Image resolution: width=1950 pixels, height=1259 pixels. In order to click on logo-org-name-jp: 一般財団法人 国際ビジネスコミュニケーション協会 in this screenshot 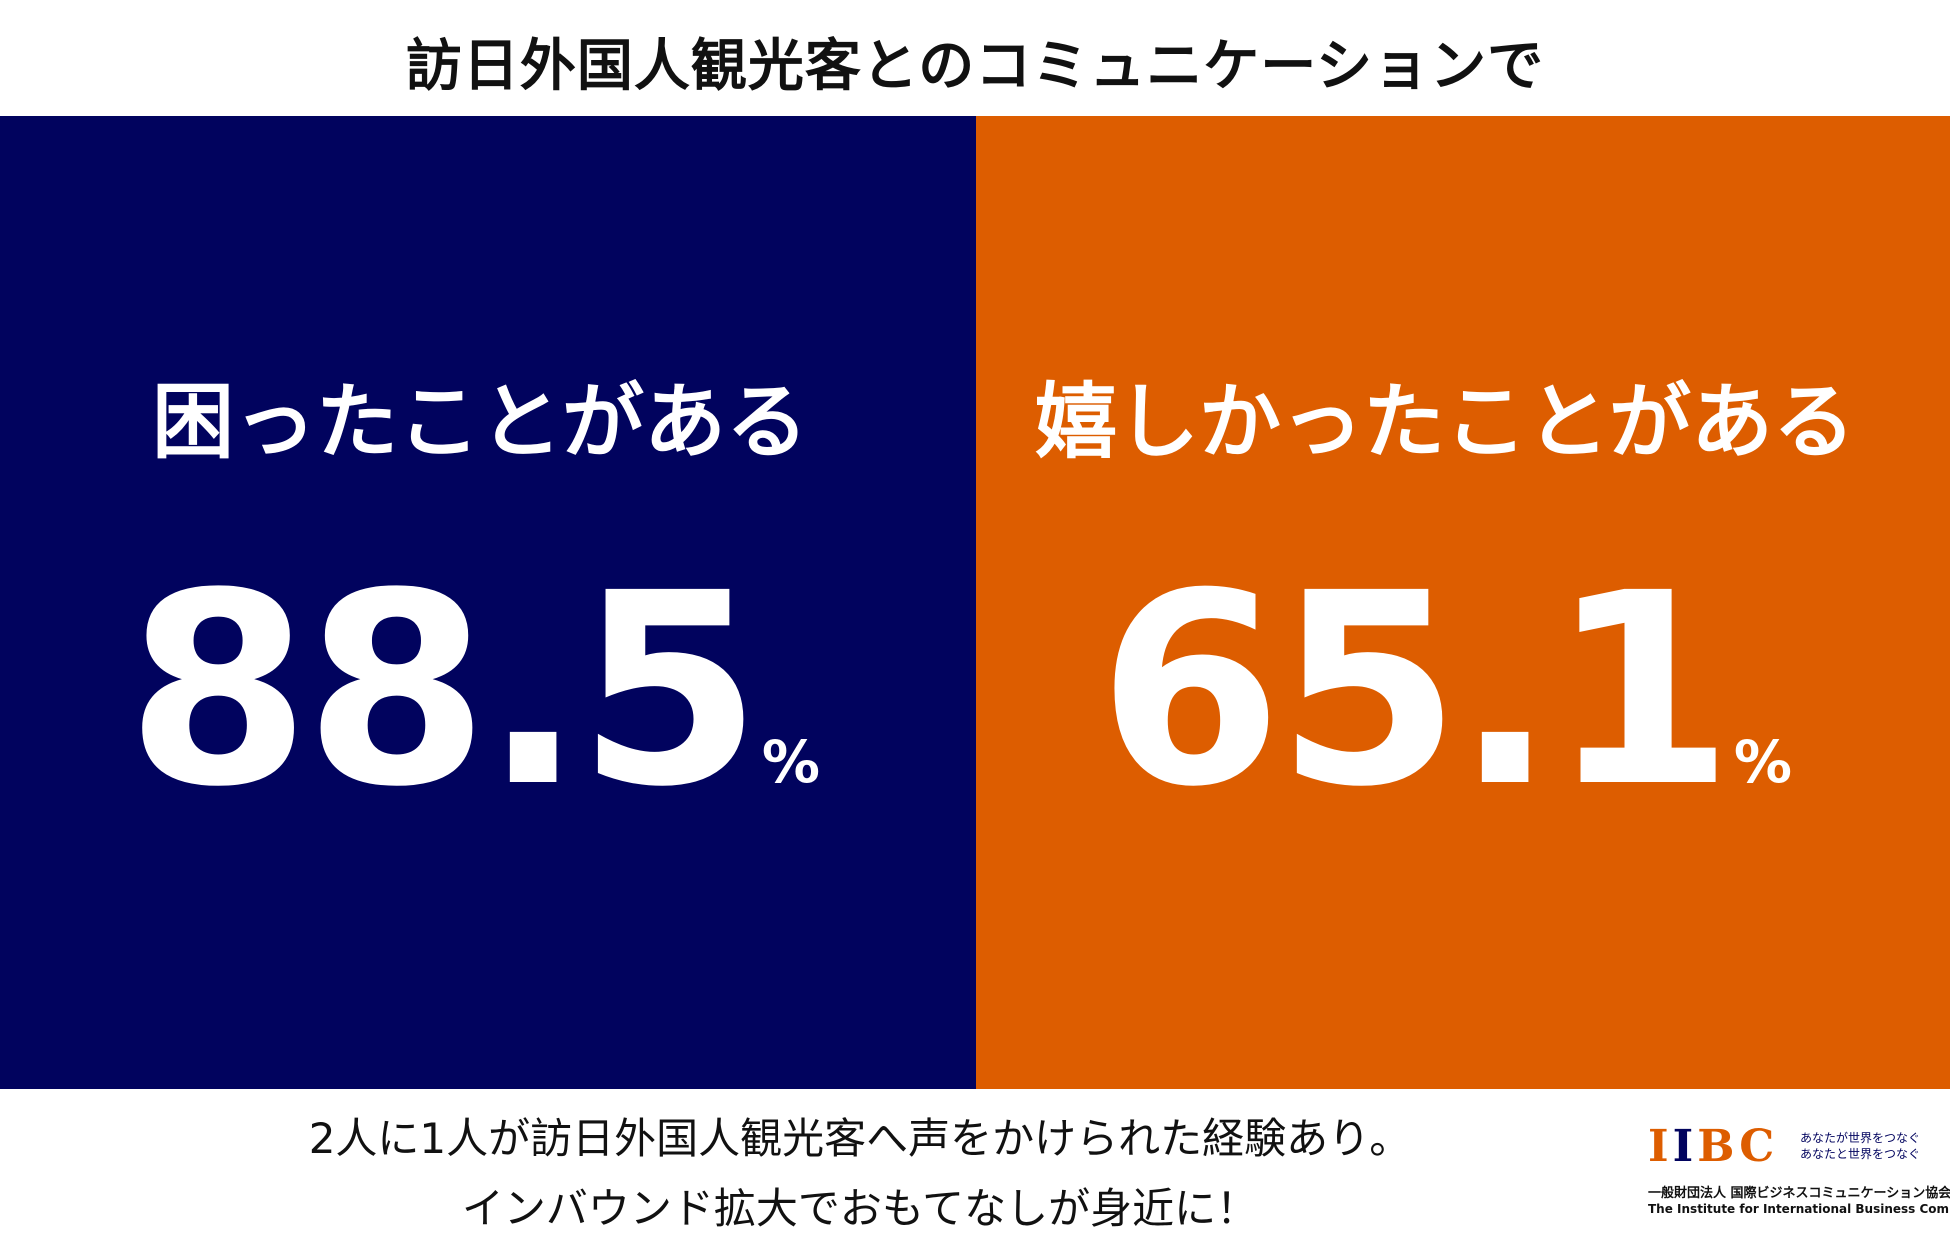, I will do `click(1799, 1193)`.